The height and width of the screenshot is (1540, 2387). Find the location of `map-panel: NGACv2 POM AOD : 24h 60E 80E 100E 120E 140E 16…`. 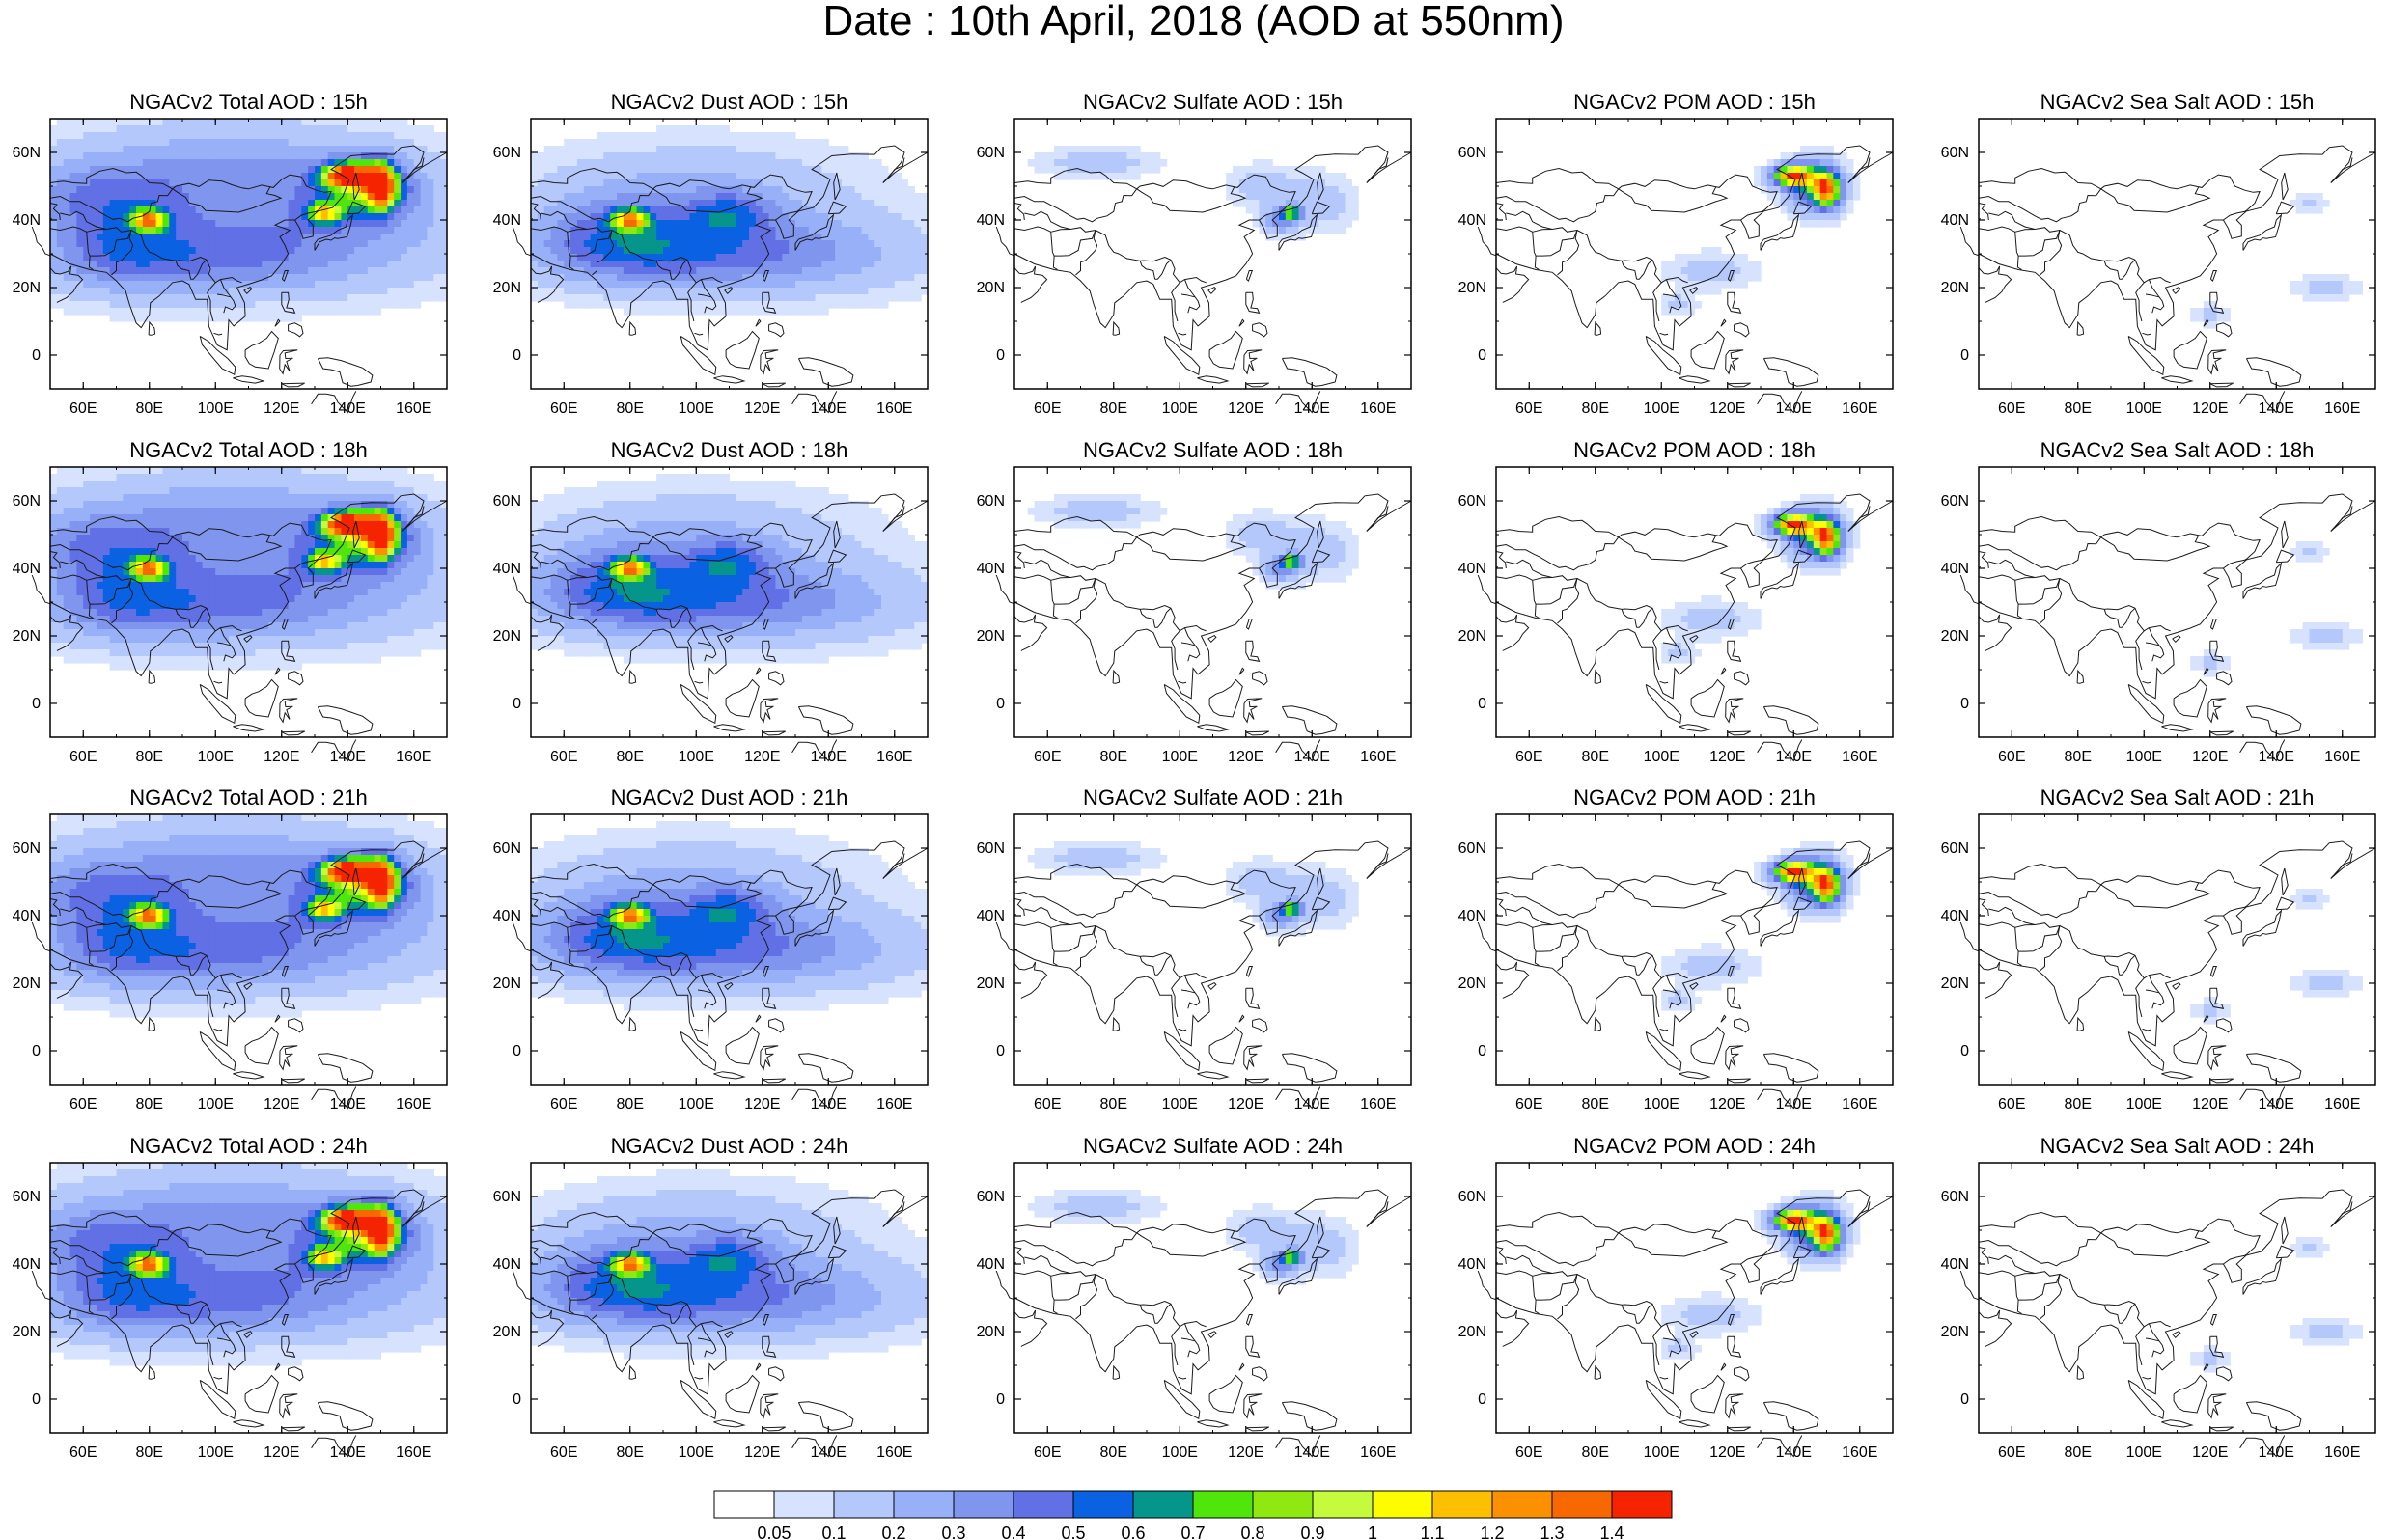

map-panel: NGACv2 POM AOD : 24h 60E 80E 100E 120E 140E 16… is located at coordinates (1676, 1297).